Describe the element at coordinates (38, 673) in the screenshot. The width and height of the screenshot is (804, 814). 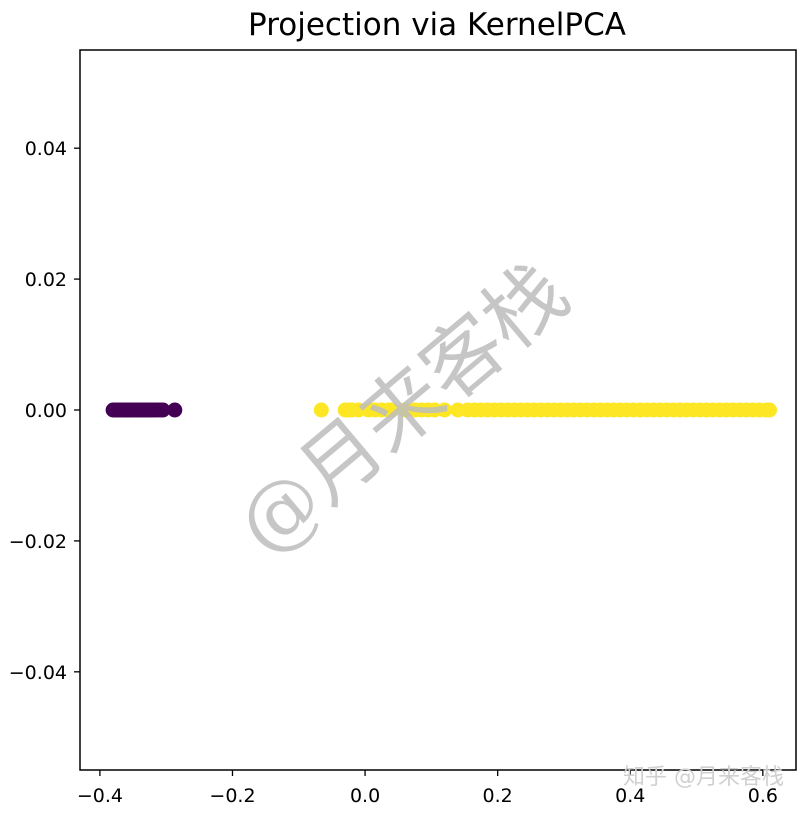
I see `y-tick-label: −0.04` at that location.